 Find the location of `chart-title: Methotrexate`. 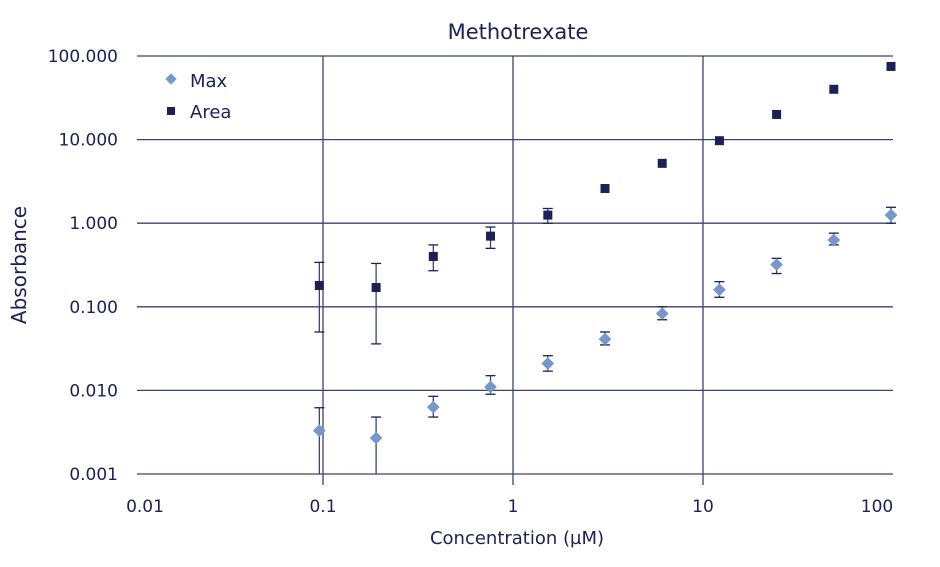

chart-title: Methotrexate is located at coordinates (518, 32).